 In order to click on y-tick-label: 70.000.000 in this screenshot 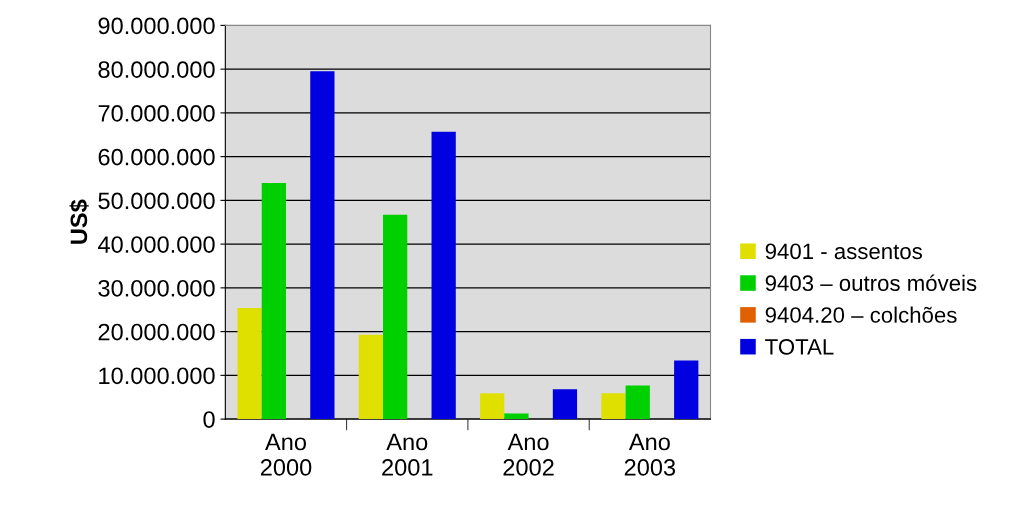, I will do `click(156, 113)`.